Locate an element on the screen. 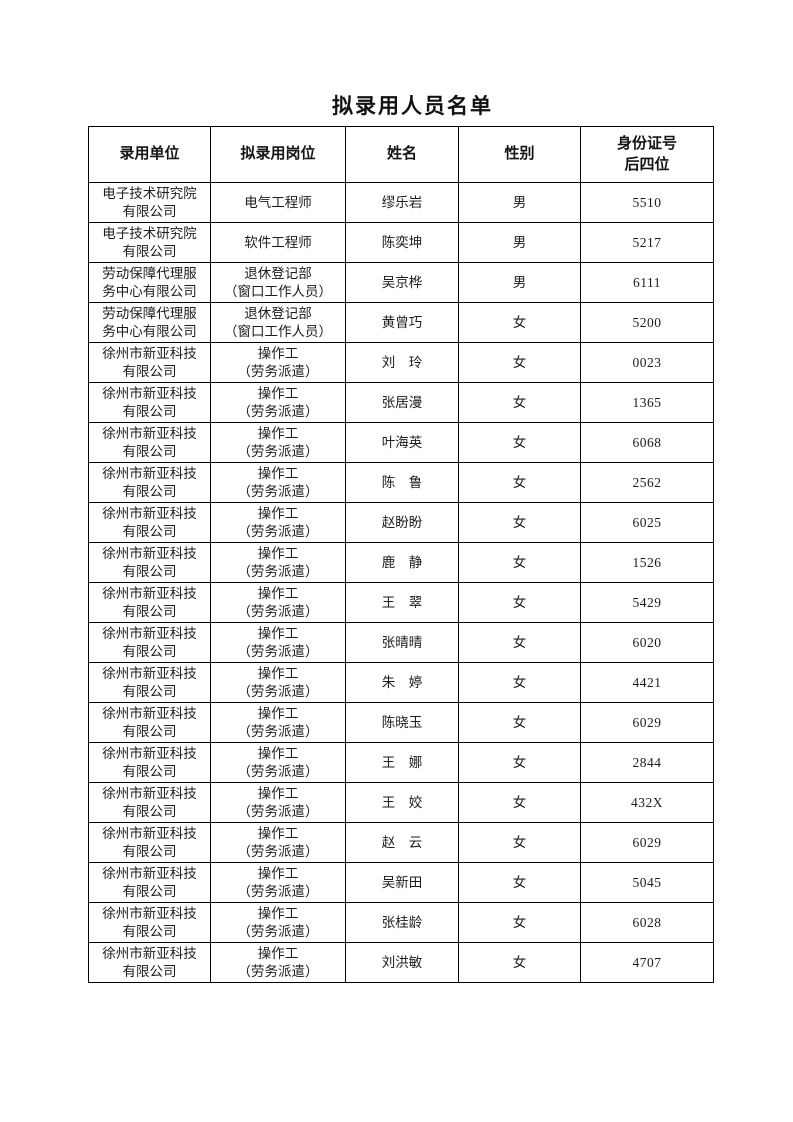 The width and height of the screenshot is (793, 1122). cell-name: 刘洪敏 is located at coordinates (402, 962).